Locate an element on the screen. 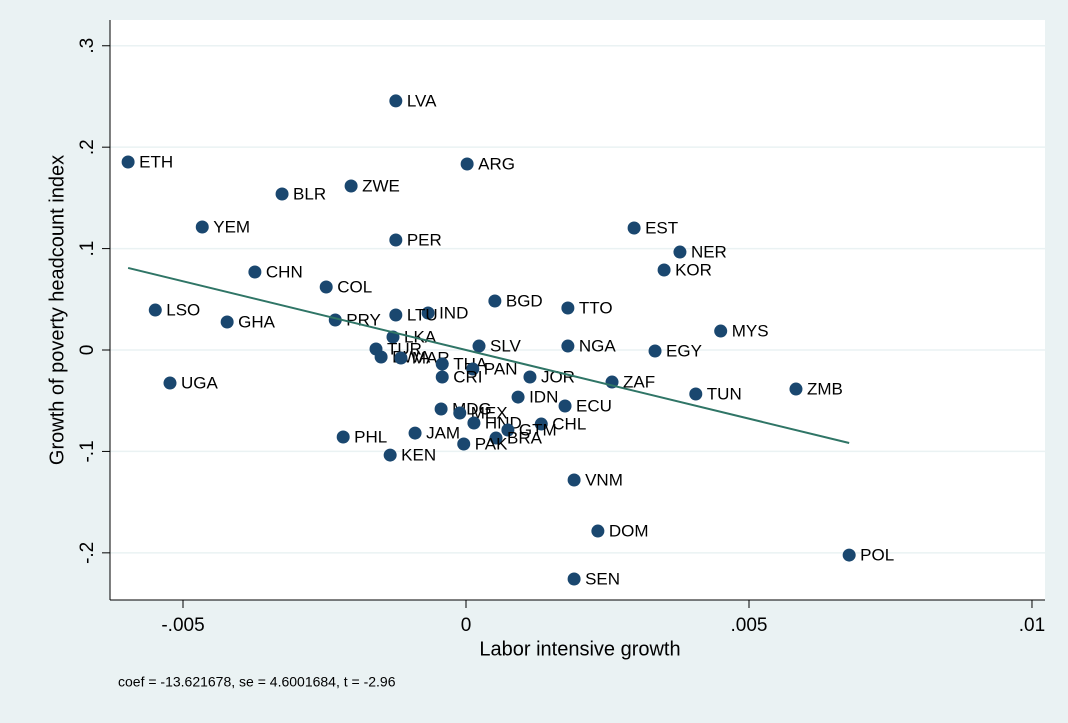 This screenshot has height=723, width=1068. point-label: DOM is located at coordinates (629, 531).